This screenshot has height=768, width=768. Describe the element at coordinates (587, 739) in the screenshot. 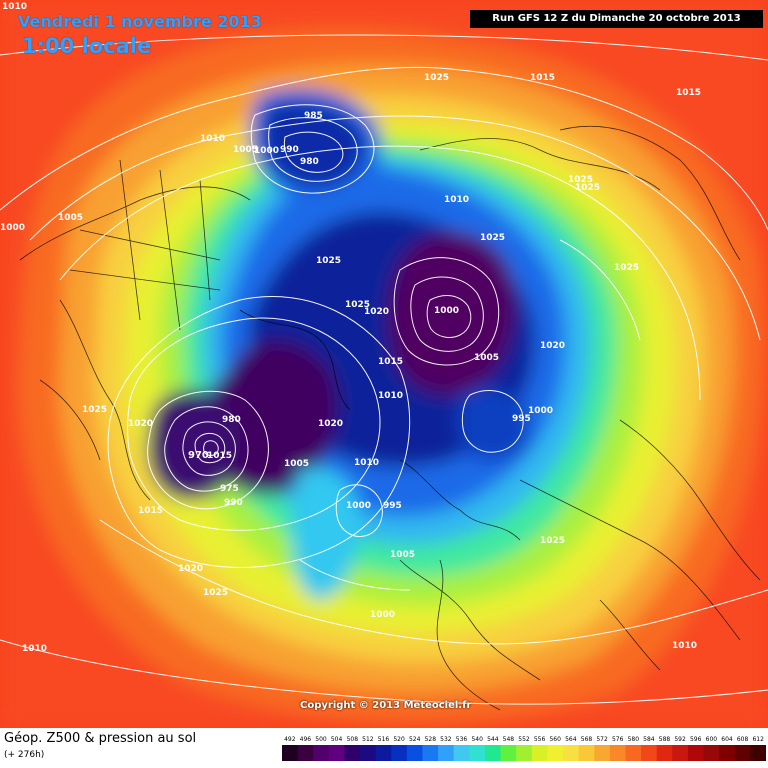

I see `legend-tick-568: 568` at that location.